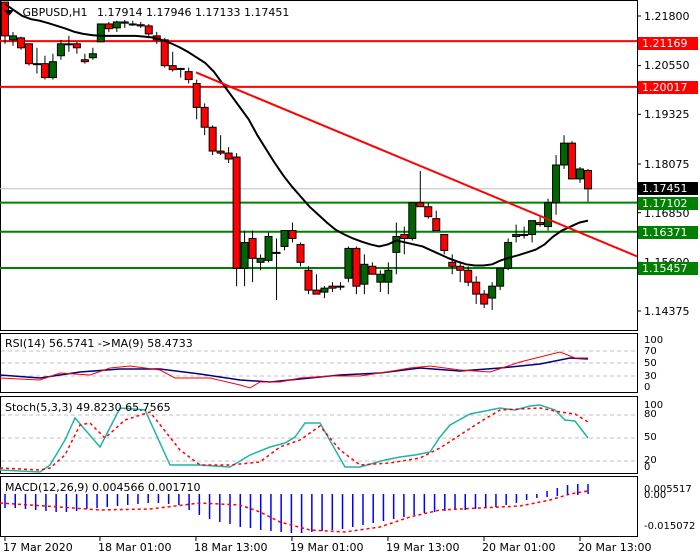  What do you see at coordinates (650, 351) in the screenshot?
I see `rsi-tick: 70` at bounding box center [650, 351].